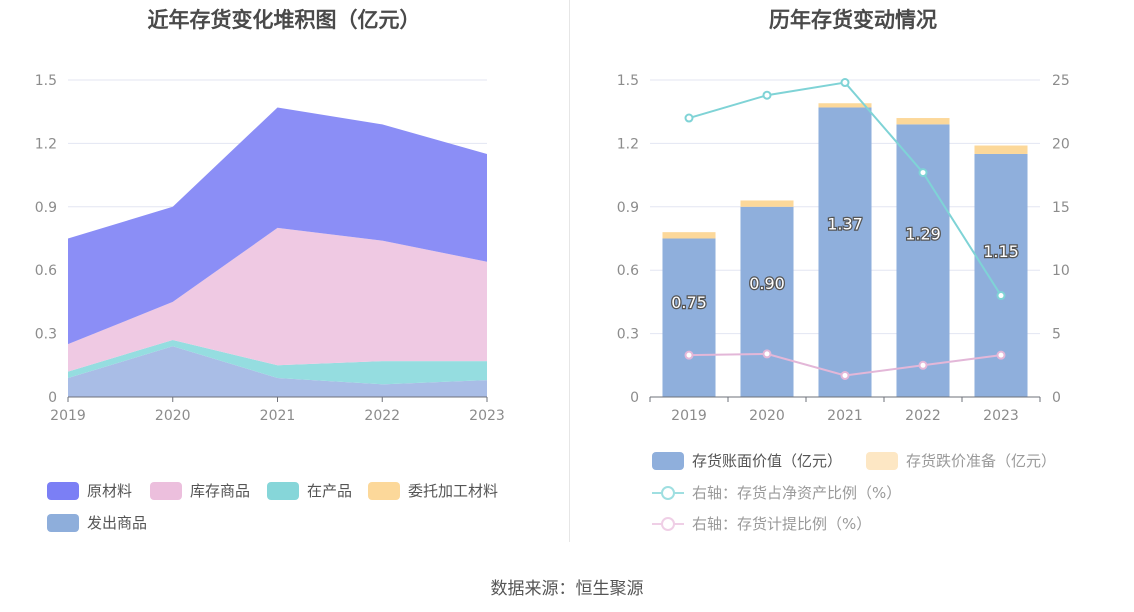 The height and width of the screenshot is (612, 1134). What do you see at coordinates (110, 491) in the screenshot?
I see `legend-label-raw-materials: 原材料` at bounding box center [110, 491].